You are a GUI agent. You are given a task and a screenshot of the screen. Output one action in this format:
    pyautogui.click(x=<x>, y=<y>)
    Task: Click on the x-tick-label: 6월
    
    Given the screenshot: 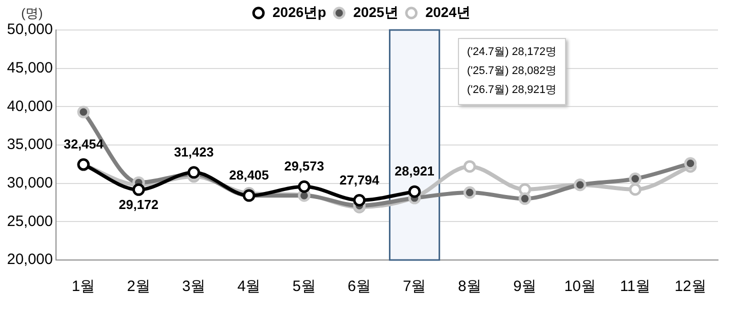 What is the action you would take?
    pyautogui.click(x=360, y=287)
    